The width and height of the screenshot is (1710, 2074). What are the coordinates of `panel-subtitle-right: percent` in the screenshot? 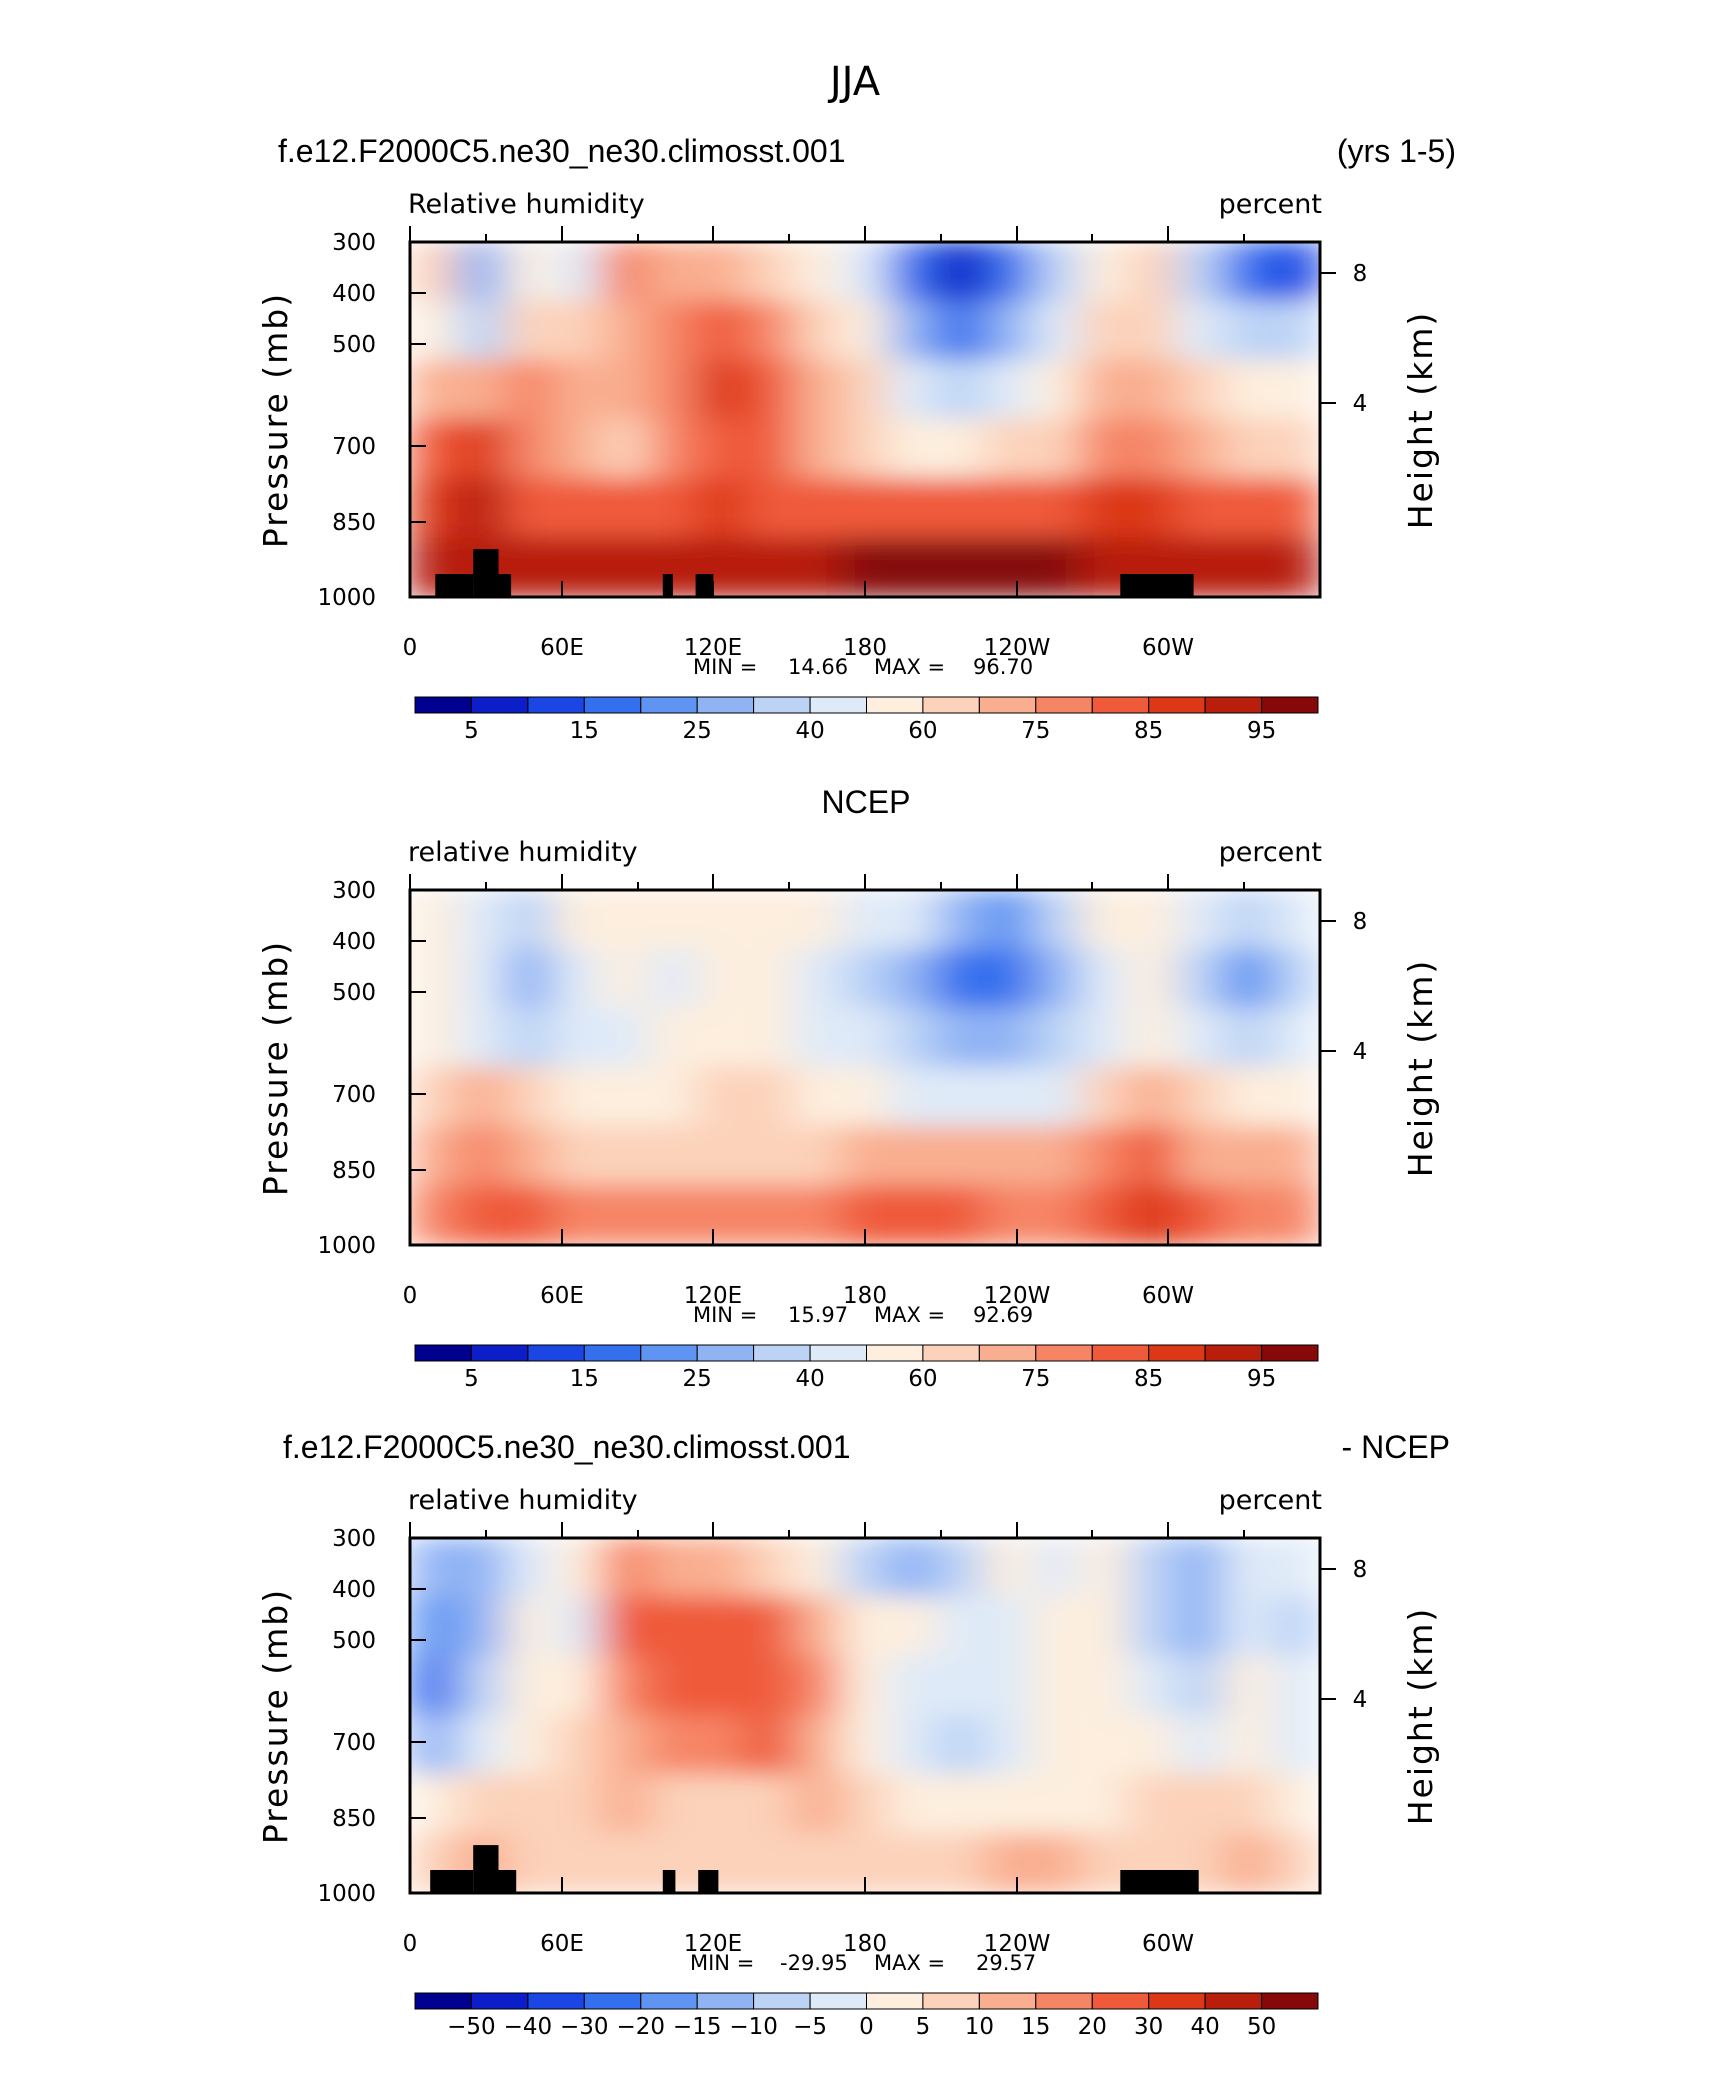 It's located at (1270, 852).